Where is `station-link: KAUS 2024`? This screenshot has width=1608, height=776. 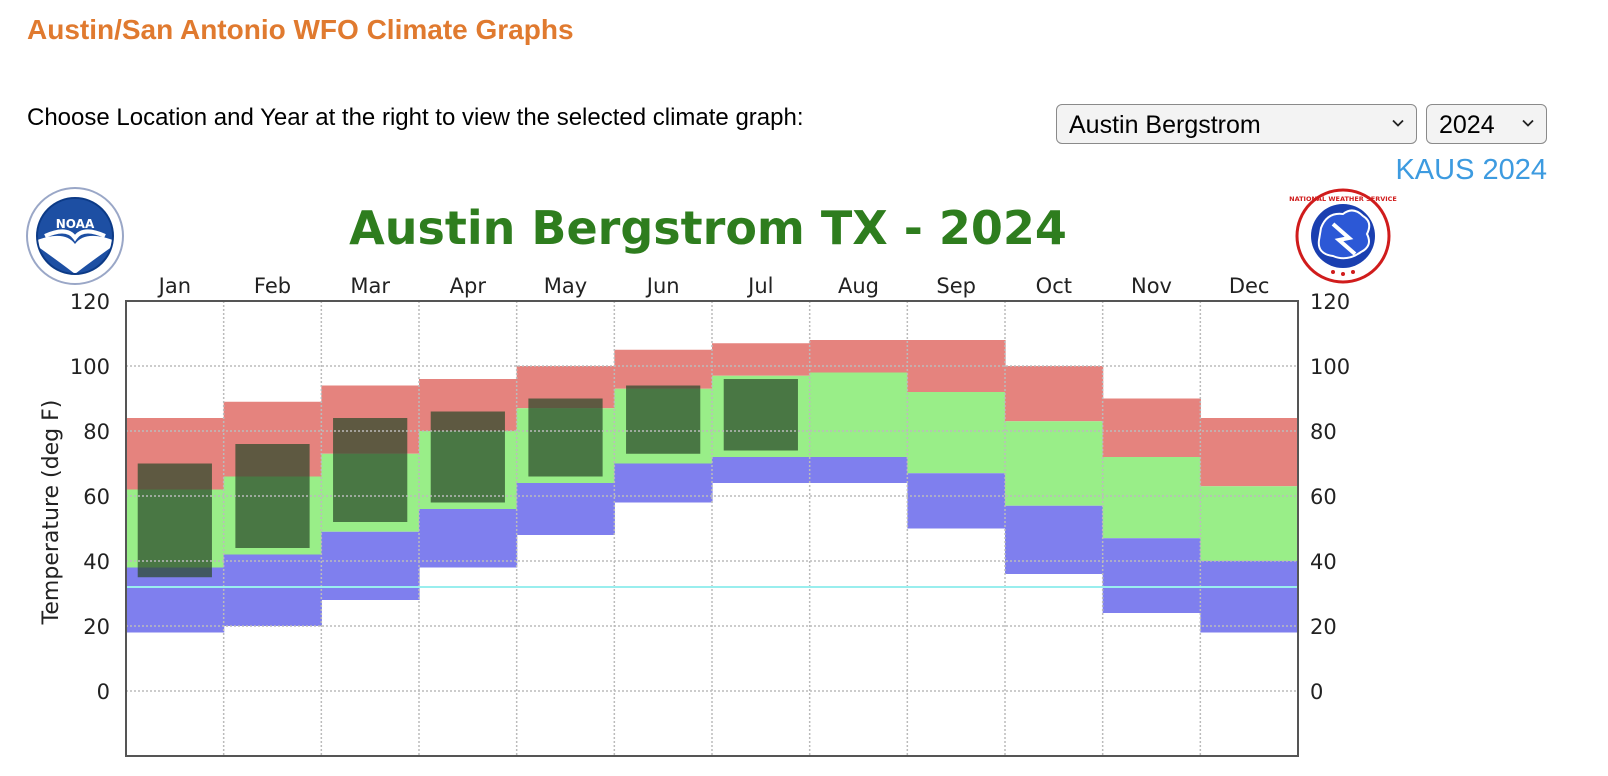
station-link: KAUS 2024 is located at coordinates (1471, 170).